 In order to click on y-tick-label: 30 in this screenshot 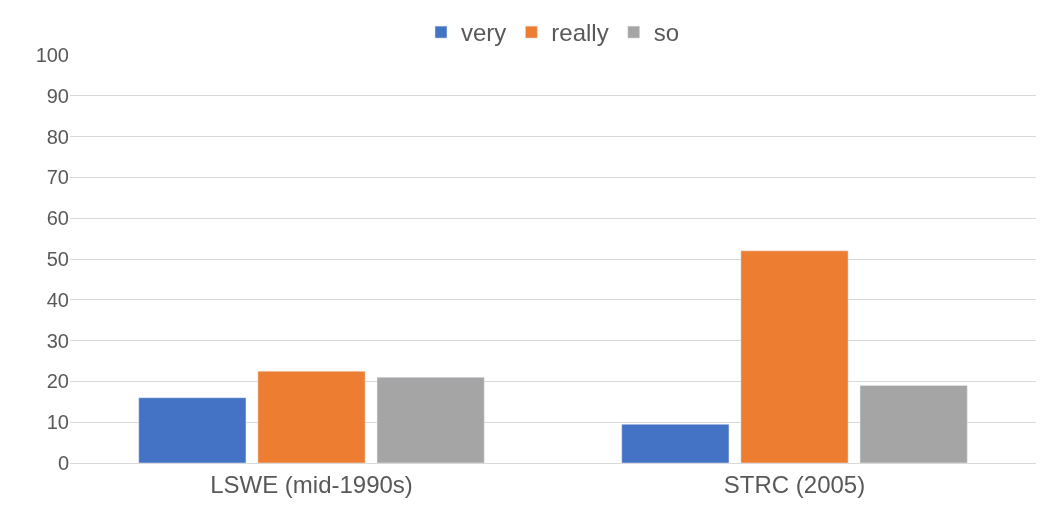, I will do `click(57, 340)`.